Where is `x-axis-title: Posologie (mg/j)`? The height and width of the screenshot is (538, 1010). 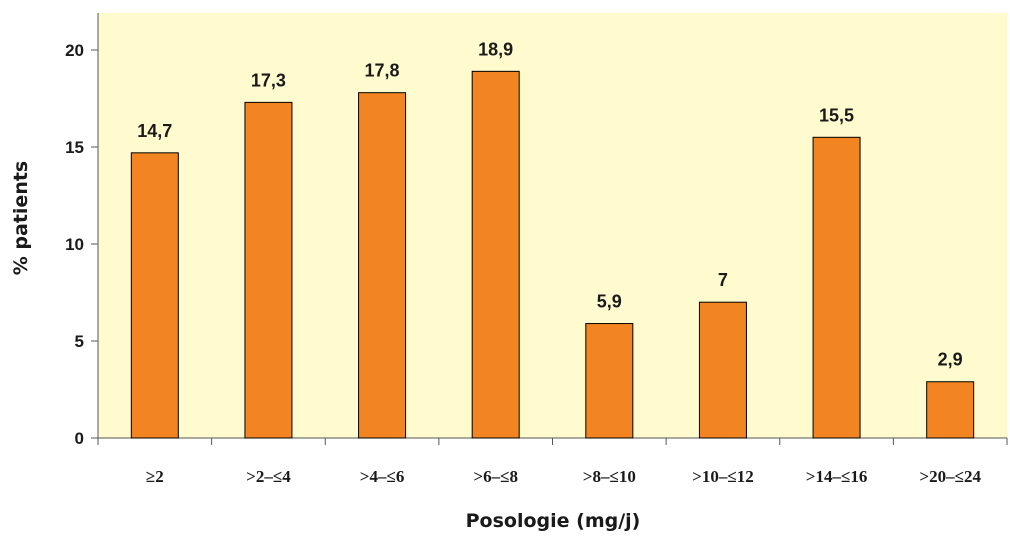 x-axis-title: Posologie (mg/j) is located at coordinates (553, 521).